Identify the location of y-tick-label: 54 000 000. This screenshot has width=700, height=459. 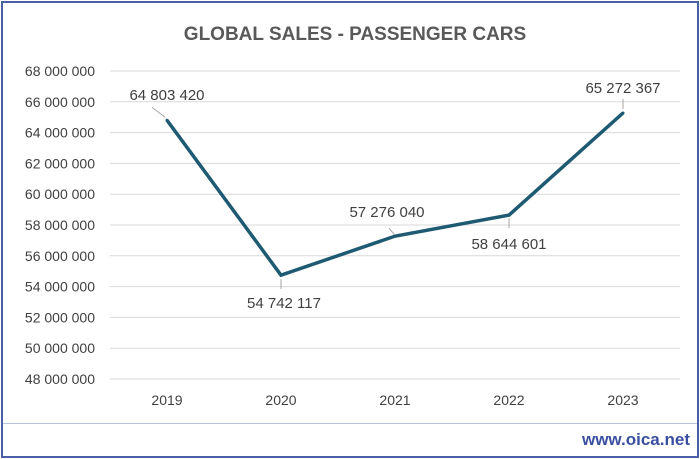
(60, 287).